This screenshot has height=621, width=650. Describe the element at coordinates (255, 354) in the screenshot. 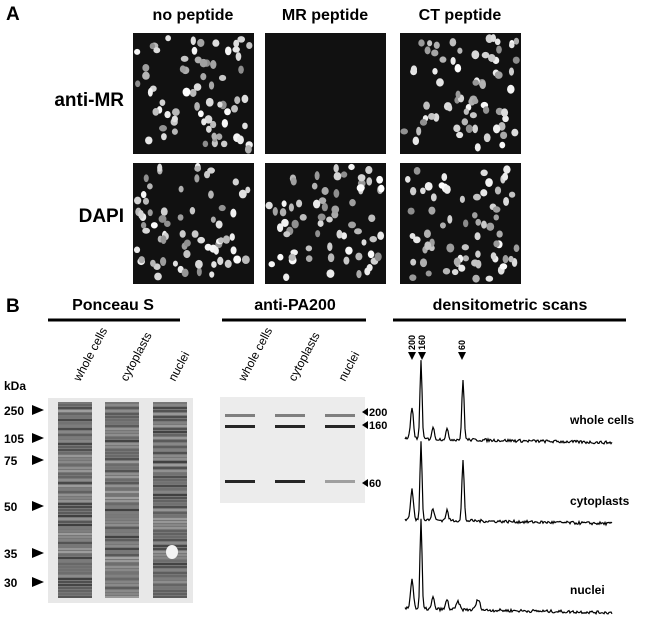

I see `lane-label: whole cells` at that location.